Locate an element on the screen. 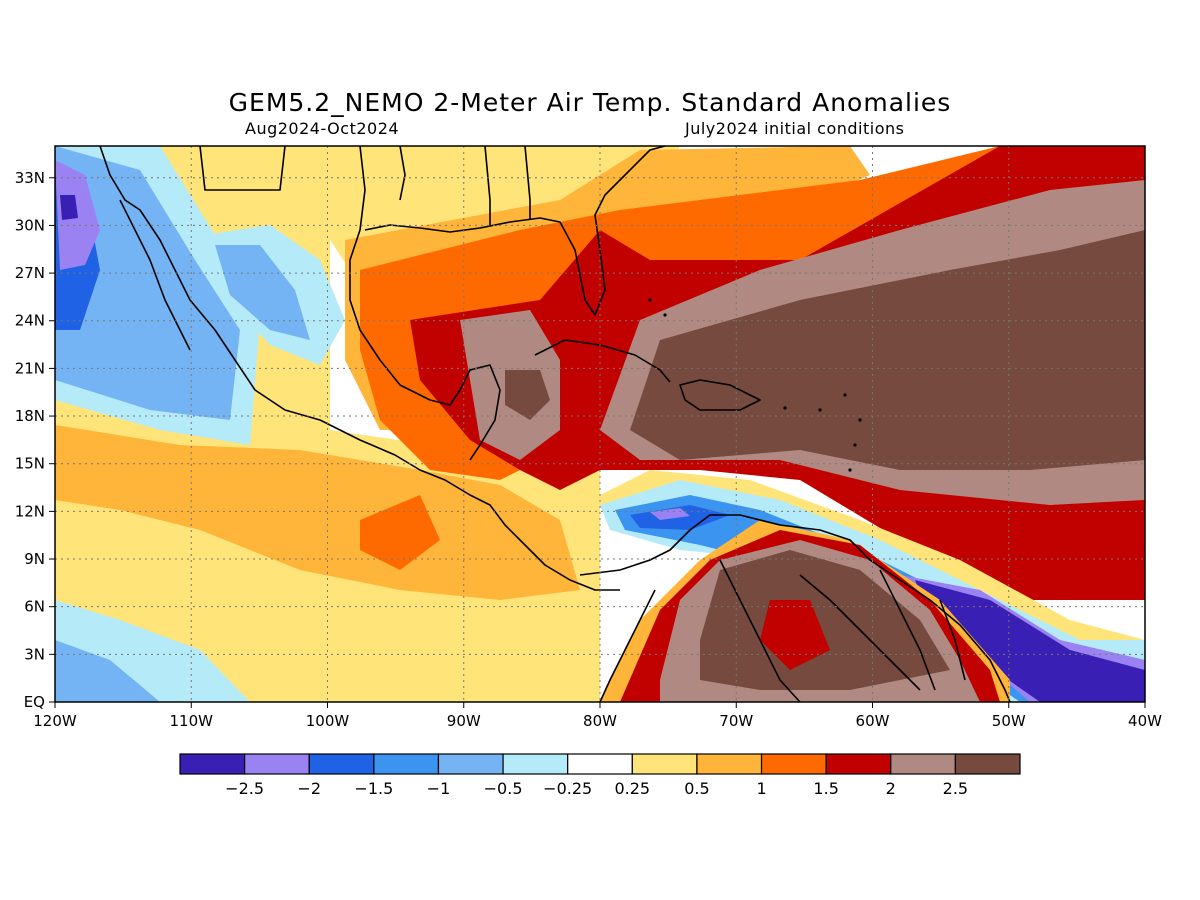 This screenshot has width=1200, height=900. x-tick-label: 40W is located at coordinates (1145, 721).